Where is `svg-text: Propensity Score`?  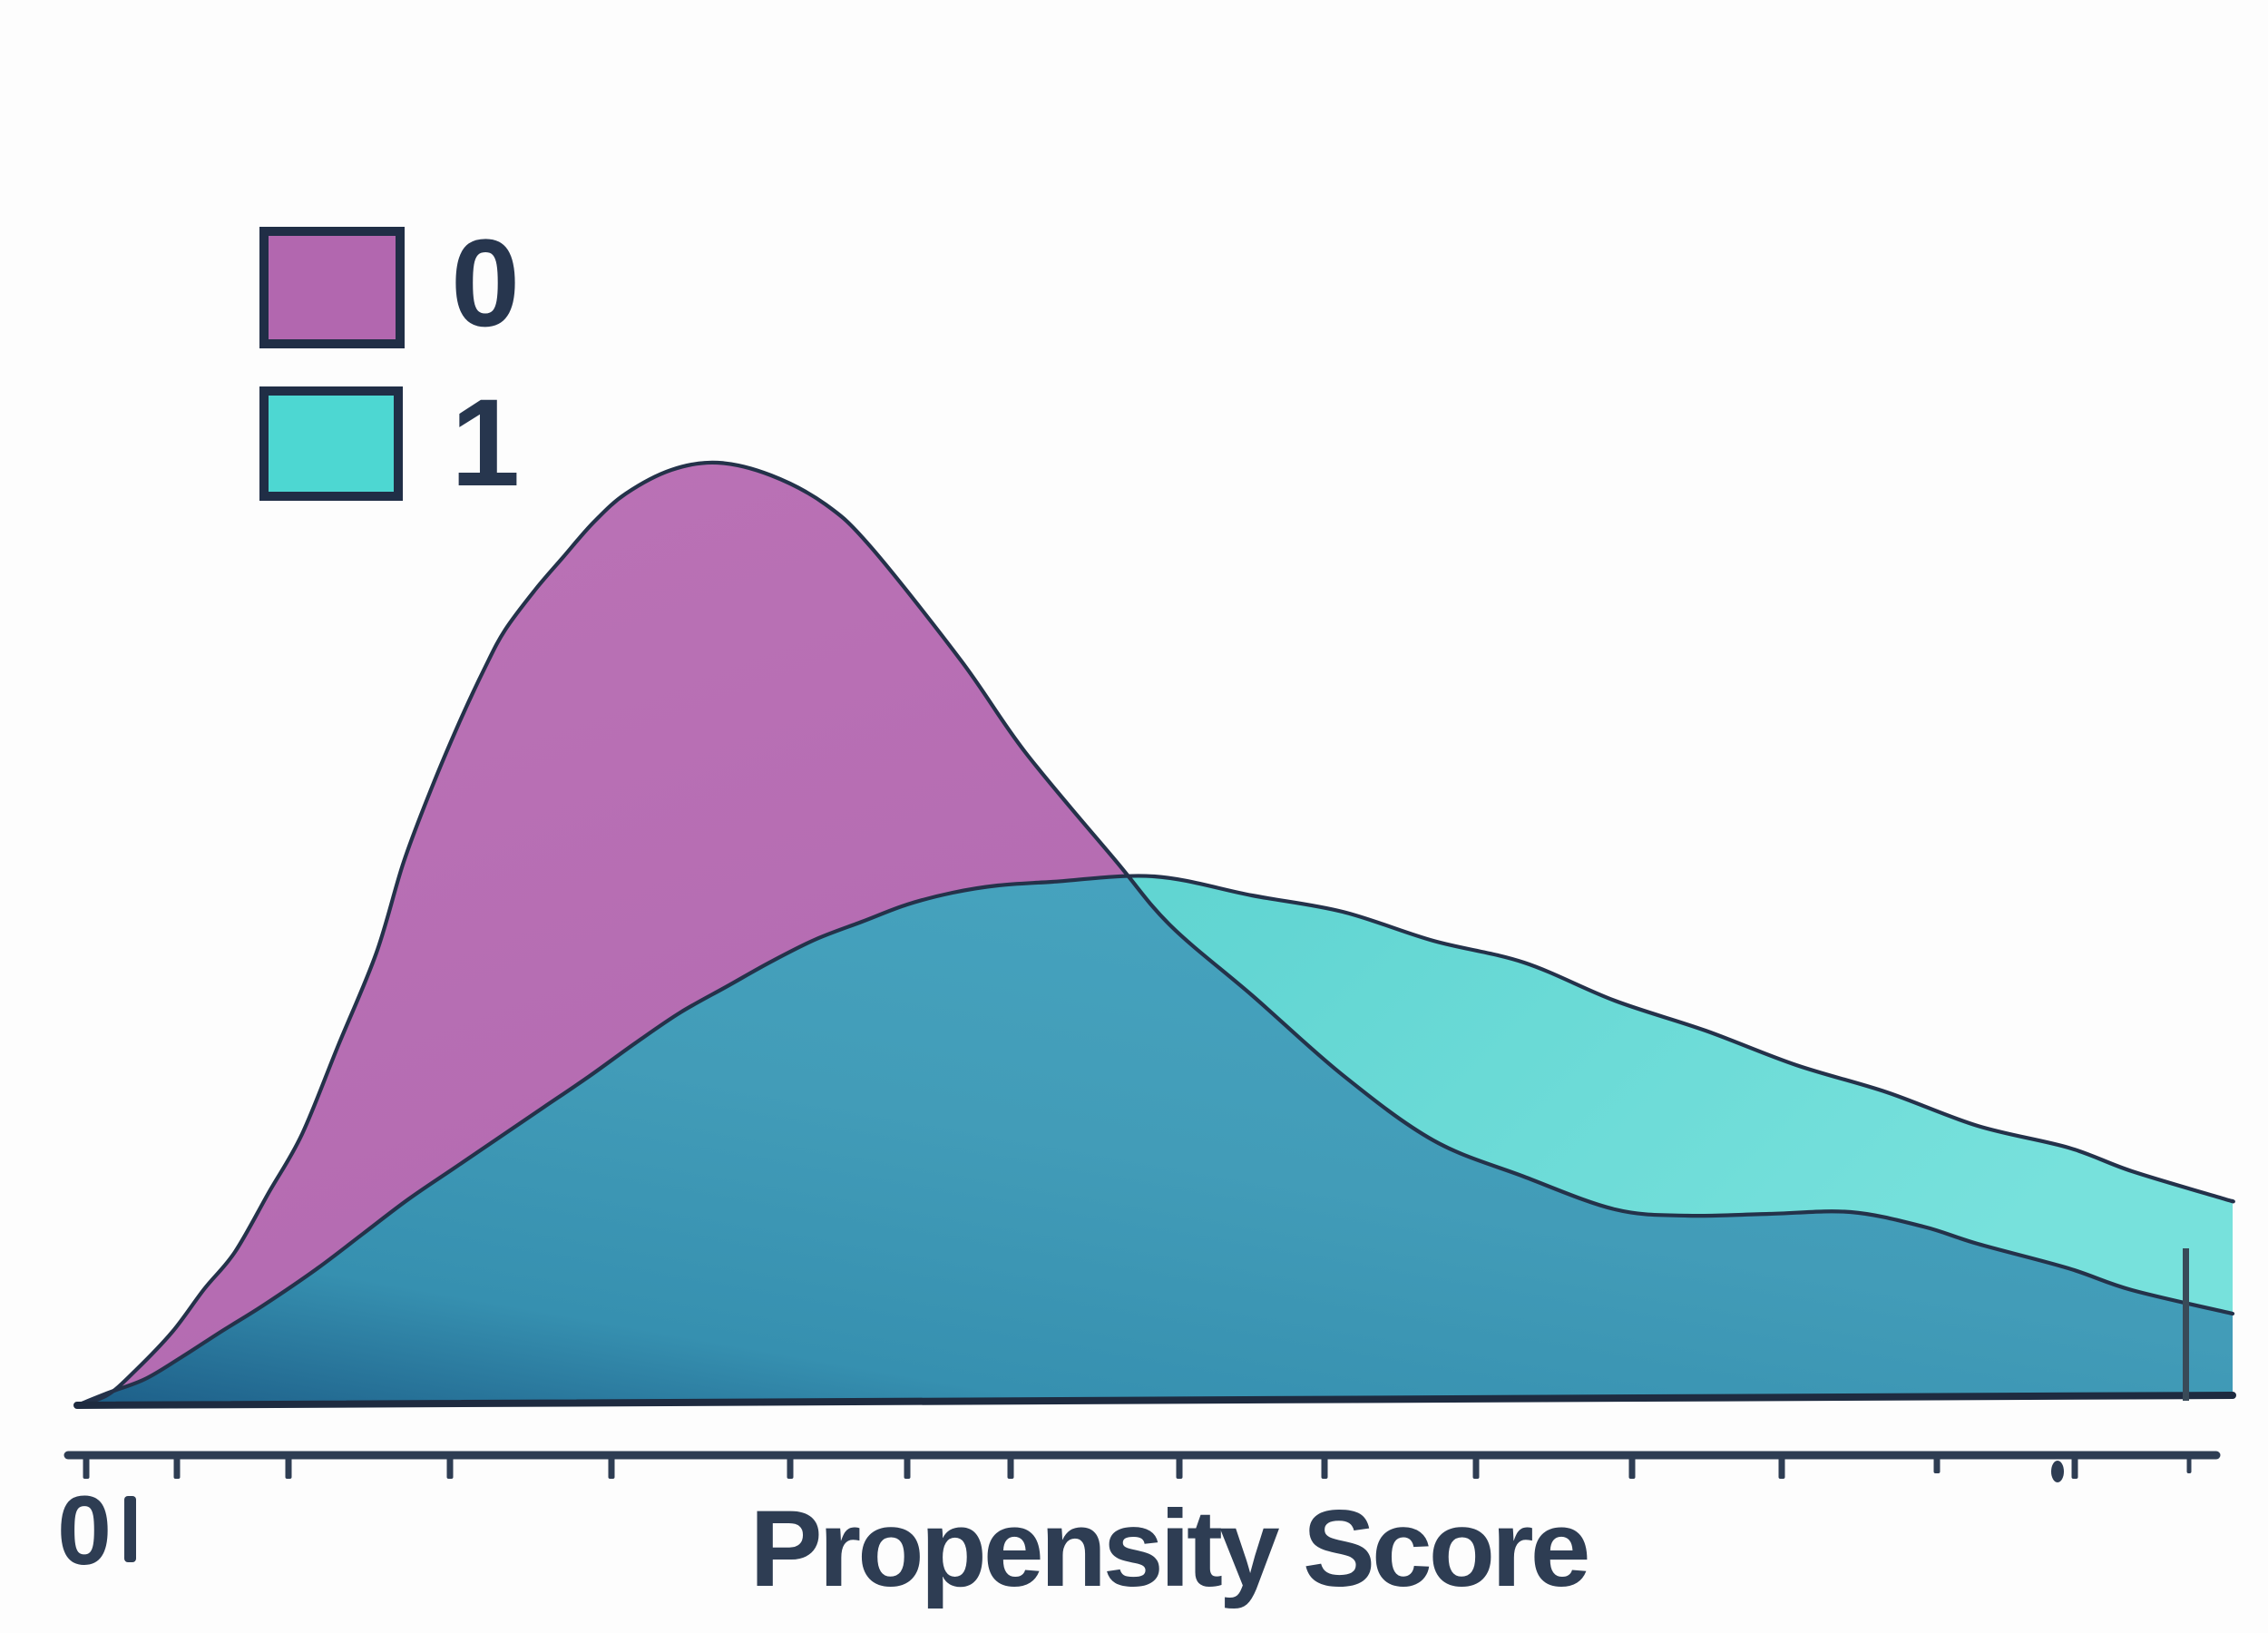
svg-text: Propensity Score is located at coordinates (1168, 1548).